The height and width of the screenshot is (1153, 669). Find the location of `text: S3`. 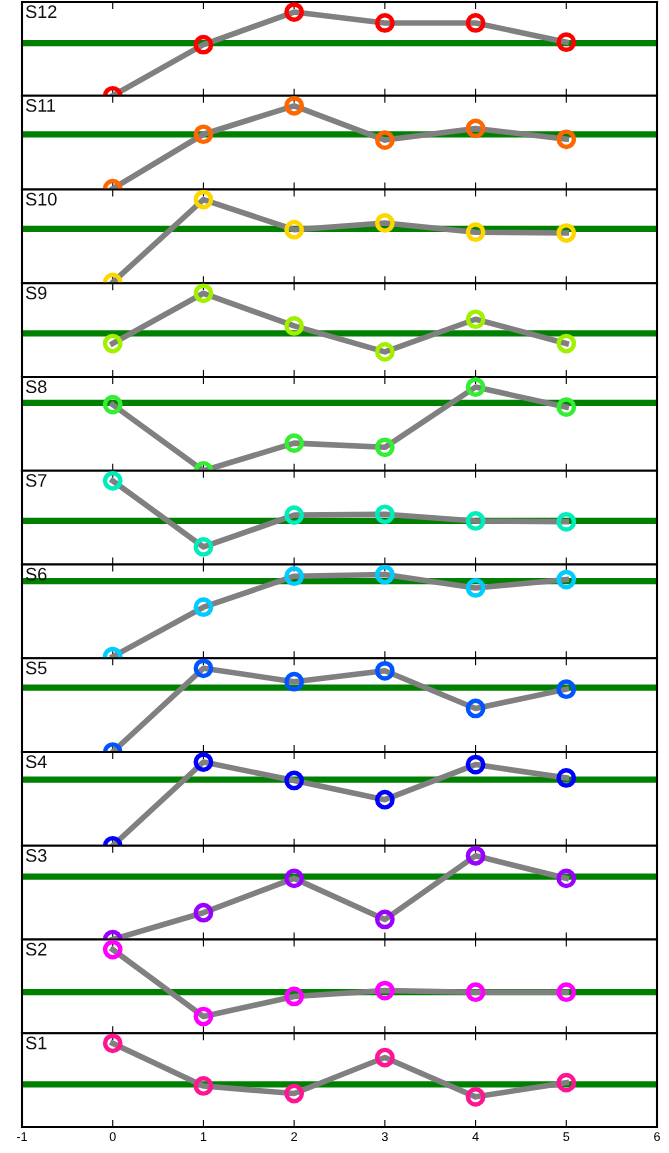

text: S3 is located at coordinates (36, 855).